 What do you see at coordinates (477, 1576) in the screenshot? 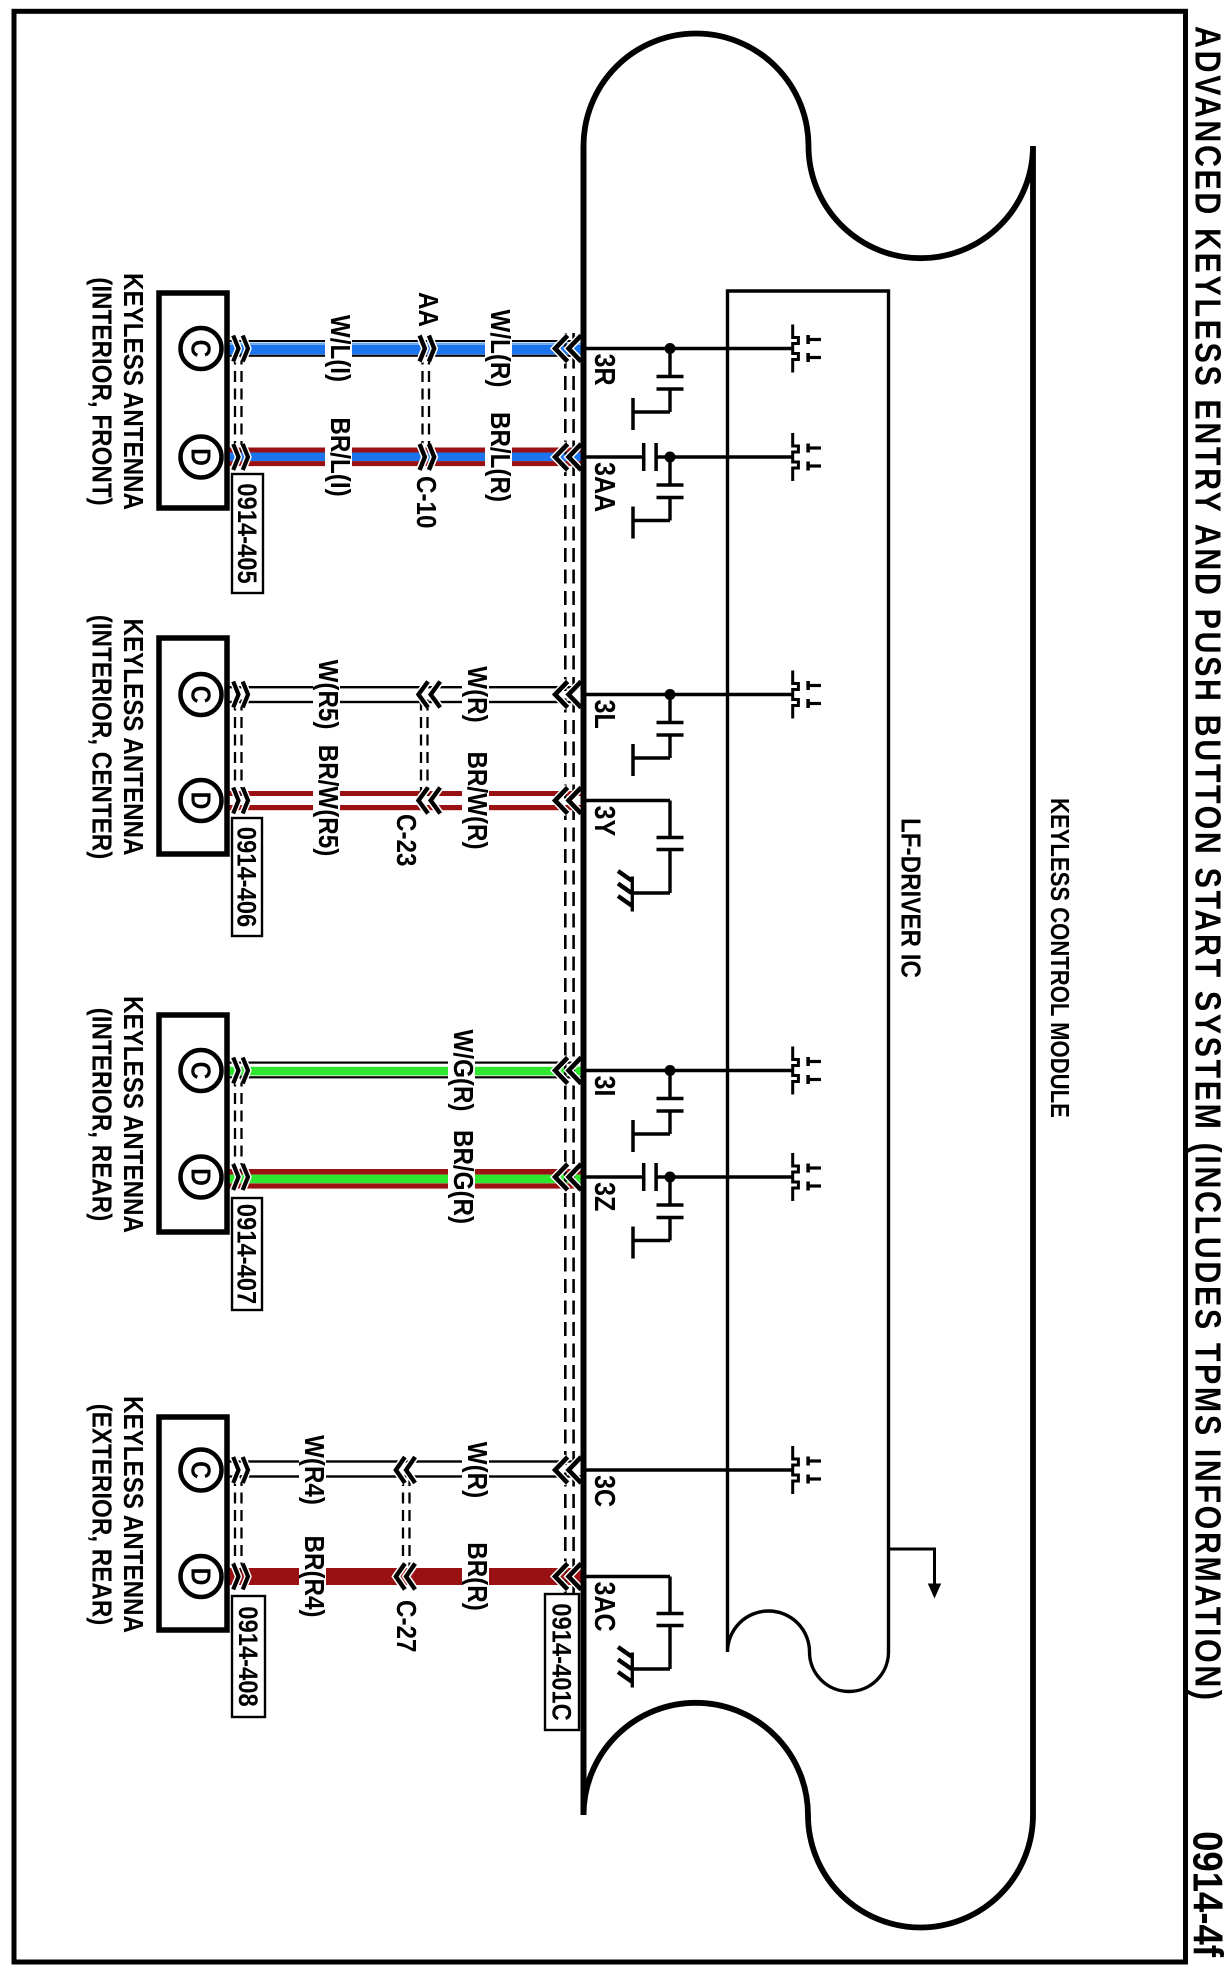
I see `svg-text: BR(R)` at bounding box center [477, 1576].